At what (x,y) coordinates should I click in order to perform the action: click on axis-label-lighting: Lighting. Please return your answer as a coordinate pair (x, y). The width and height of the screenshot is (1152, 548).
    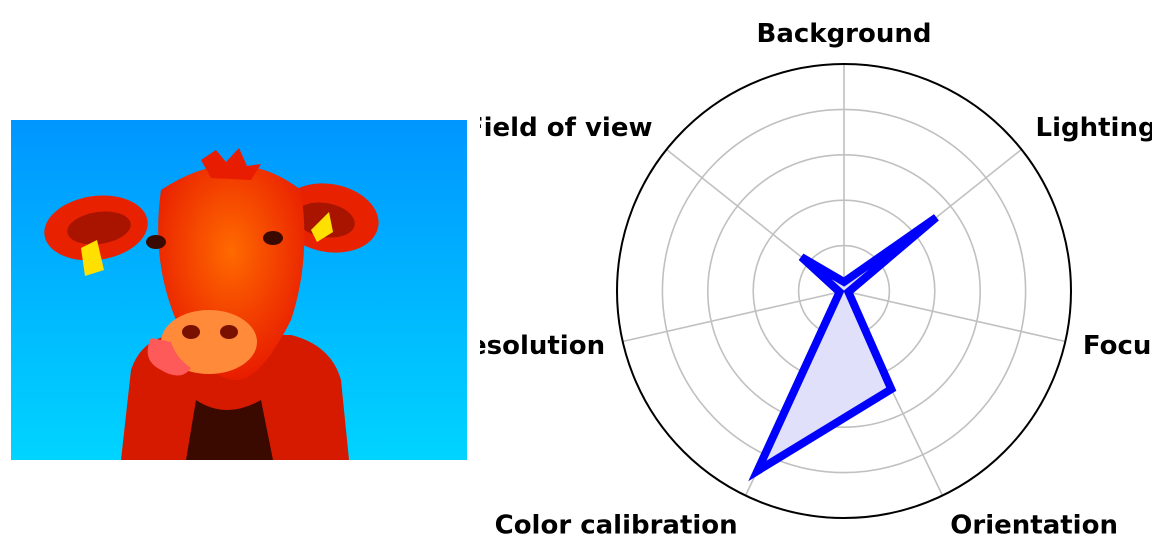
    Looking at the image, I should click on (1094, 128).